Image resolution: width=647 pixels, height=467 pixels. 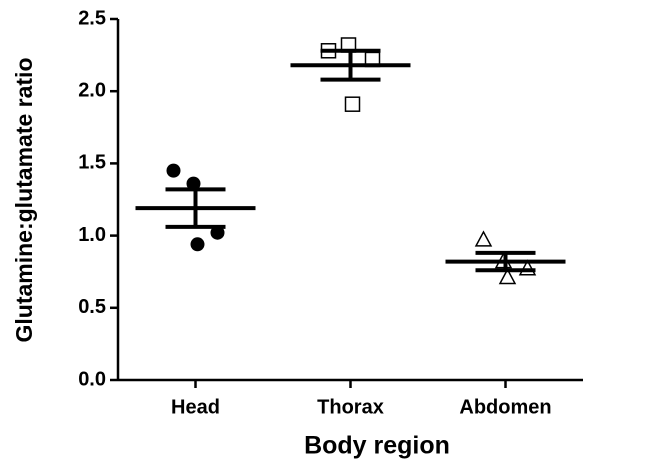 What do you see at coordinates (505, 407) in the screenshot?
I see `x-tick-label: Abdomen` at bounding box center [505, 407].